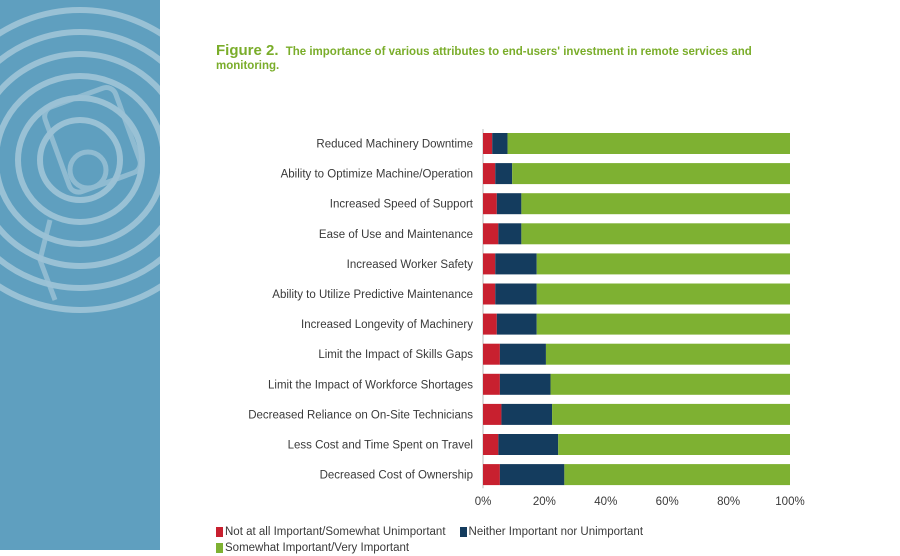 Image resolution: width=900 pixels, height=556 pixels. Describe the element at coordinates (394, 145) in the screenshot. I see `category-label: Reduced Machinery Downtime` at that location.